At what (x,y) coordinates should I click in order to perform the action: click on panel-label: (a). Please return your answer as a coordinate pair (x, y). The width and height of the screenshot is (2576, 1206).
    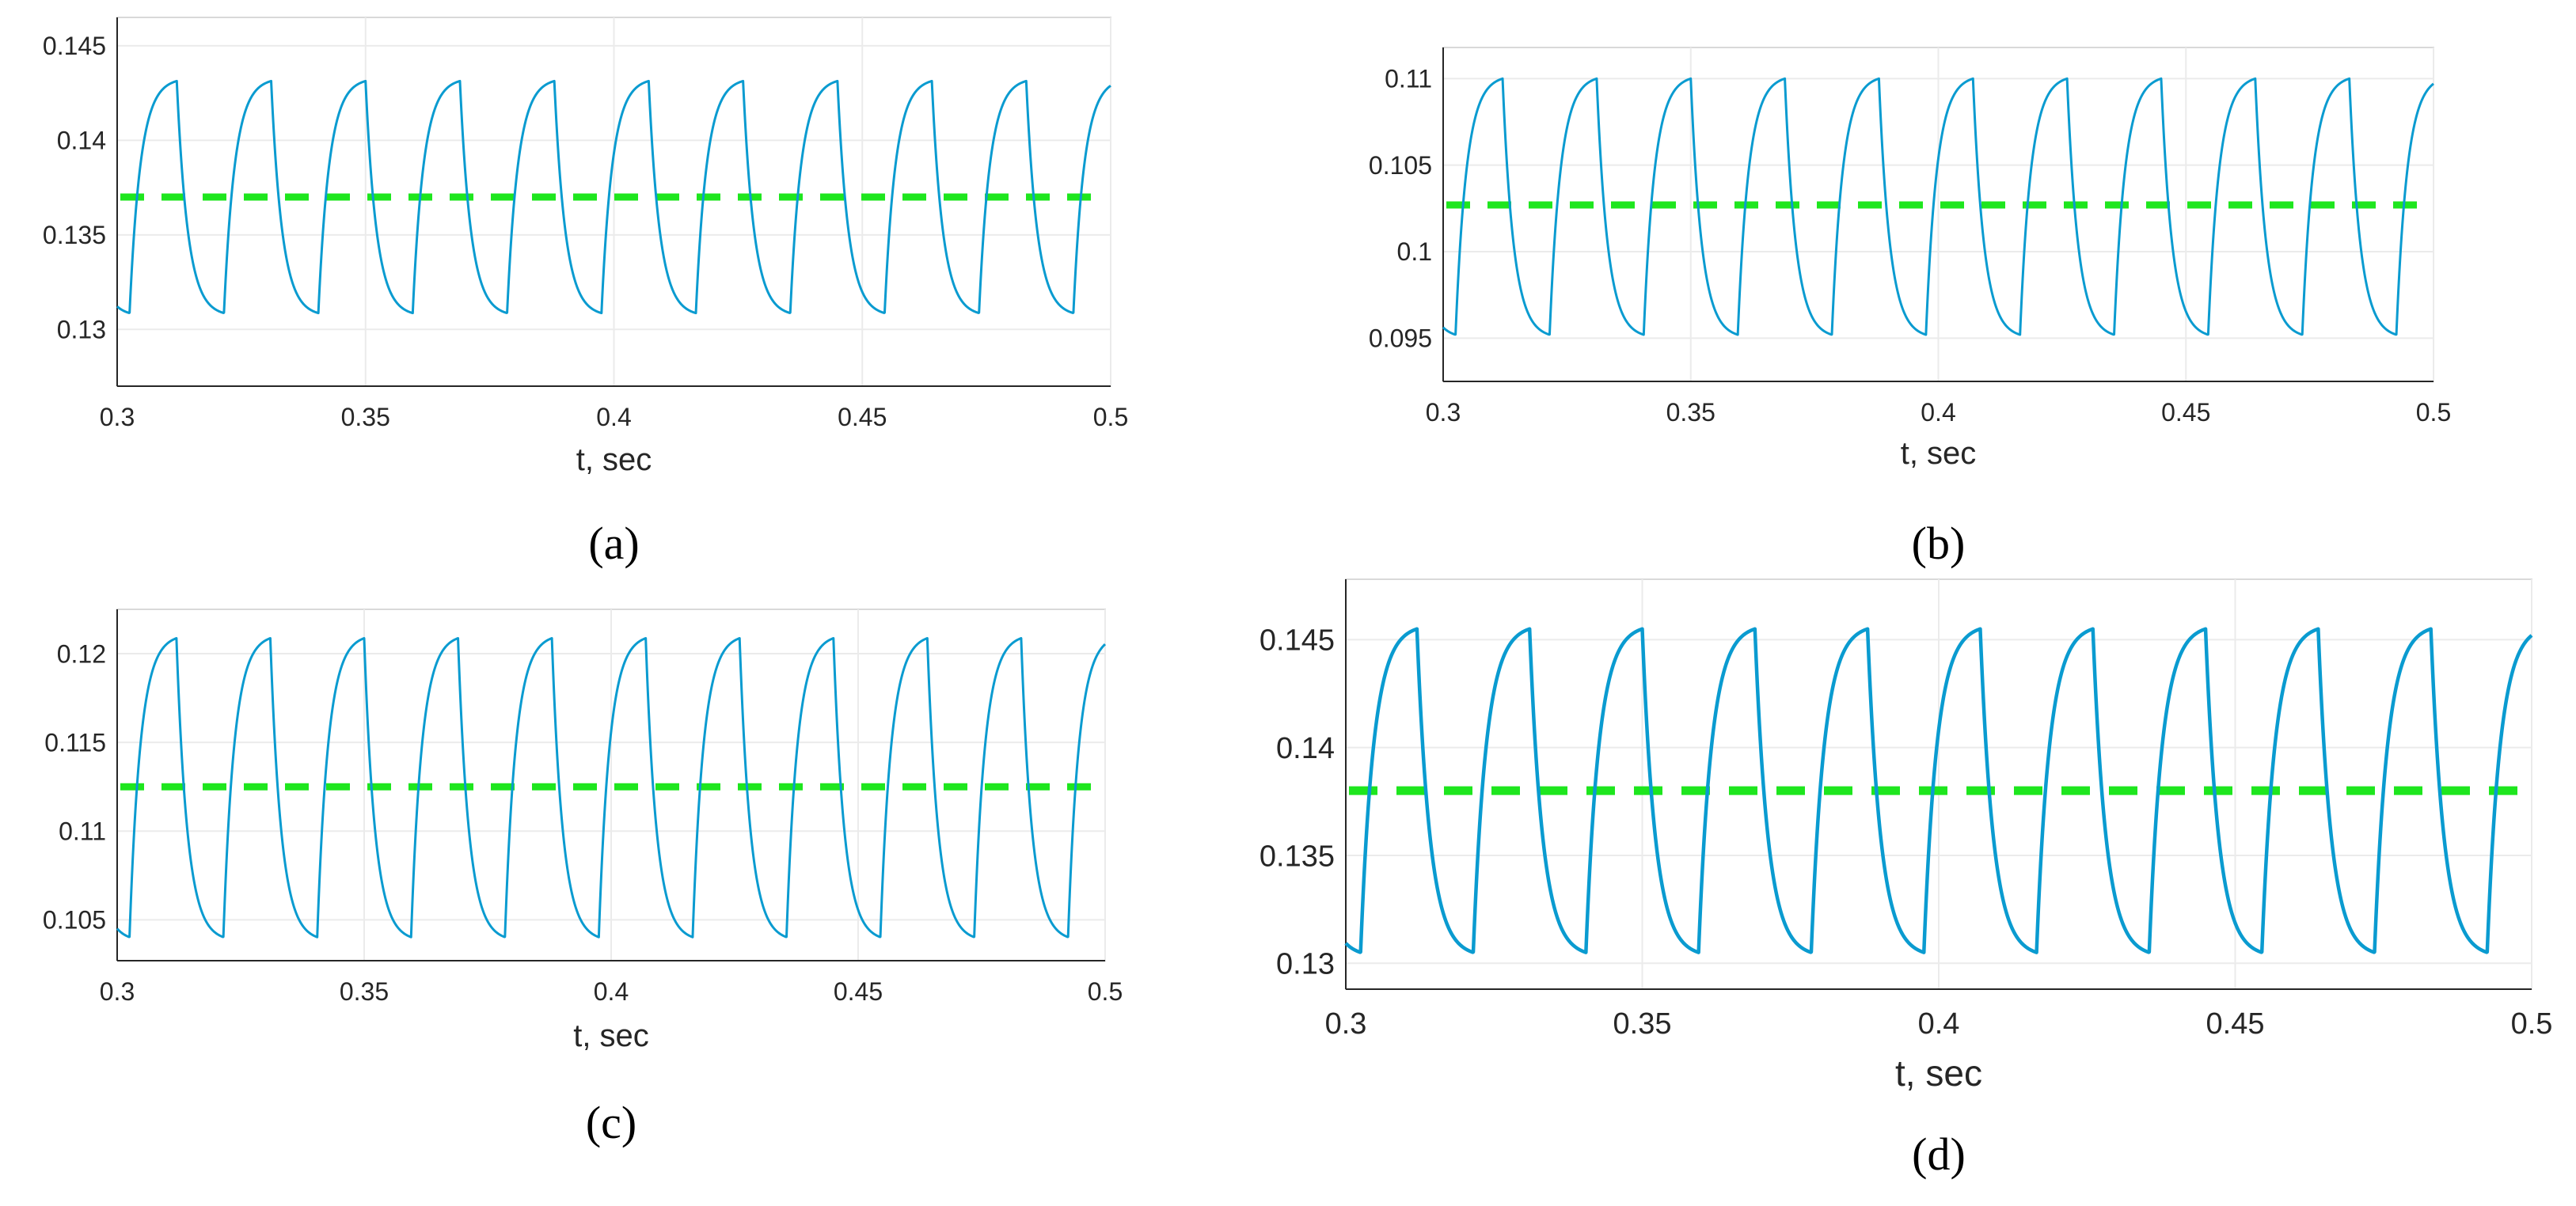
    Looking at the image, I should click on (613, 544).